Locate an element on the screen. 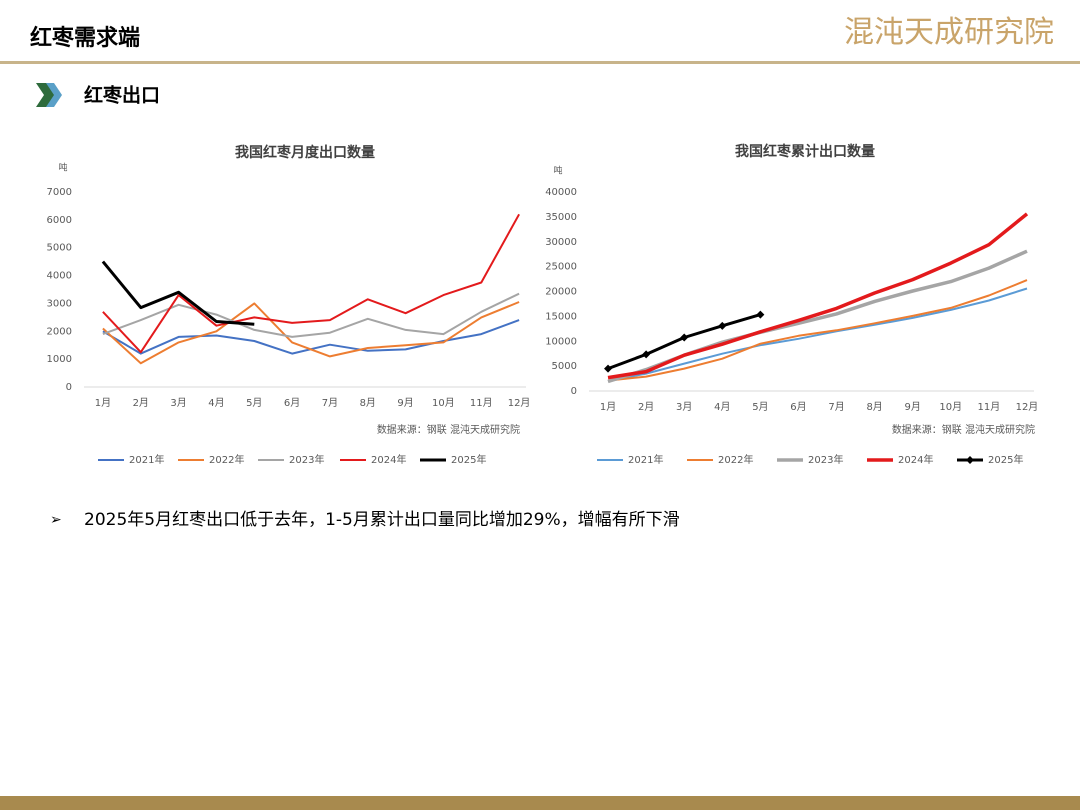 This screenshot has height=810, width=1080. y-tick-label: 25000 is located at coordinates (561, 267).